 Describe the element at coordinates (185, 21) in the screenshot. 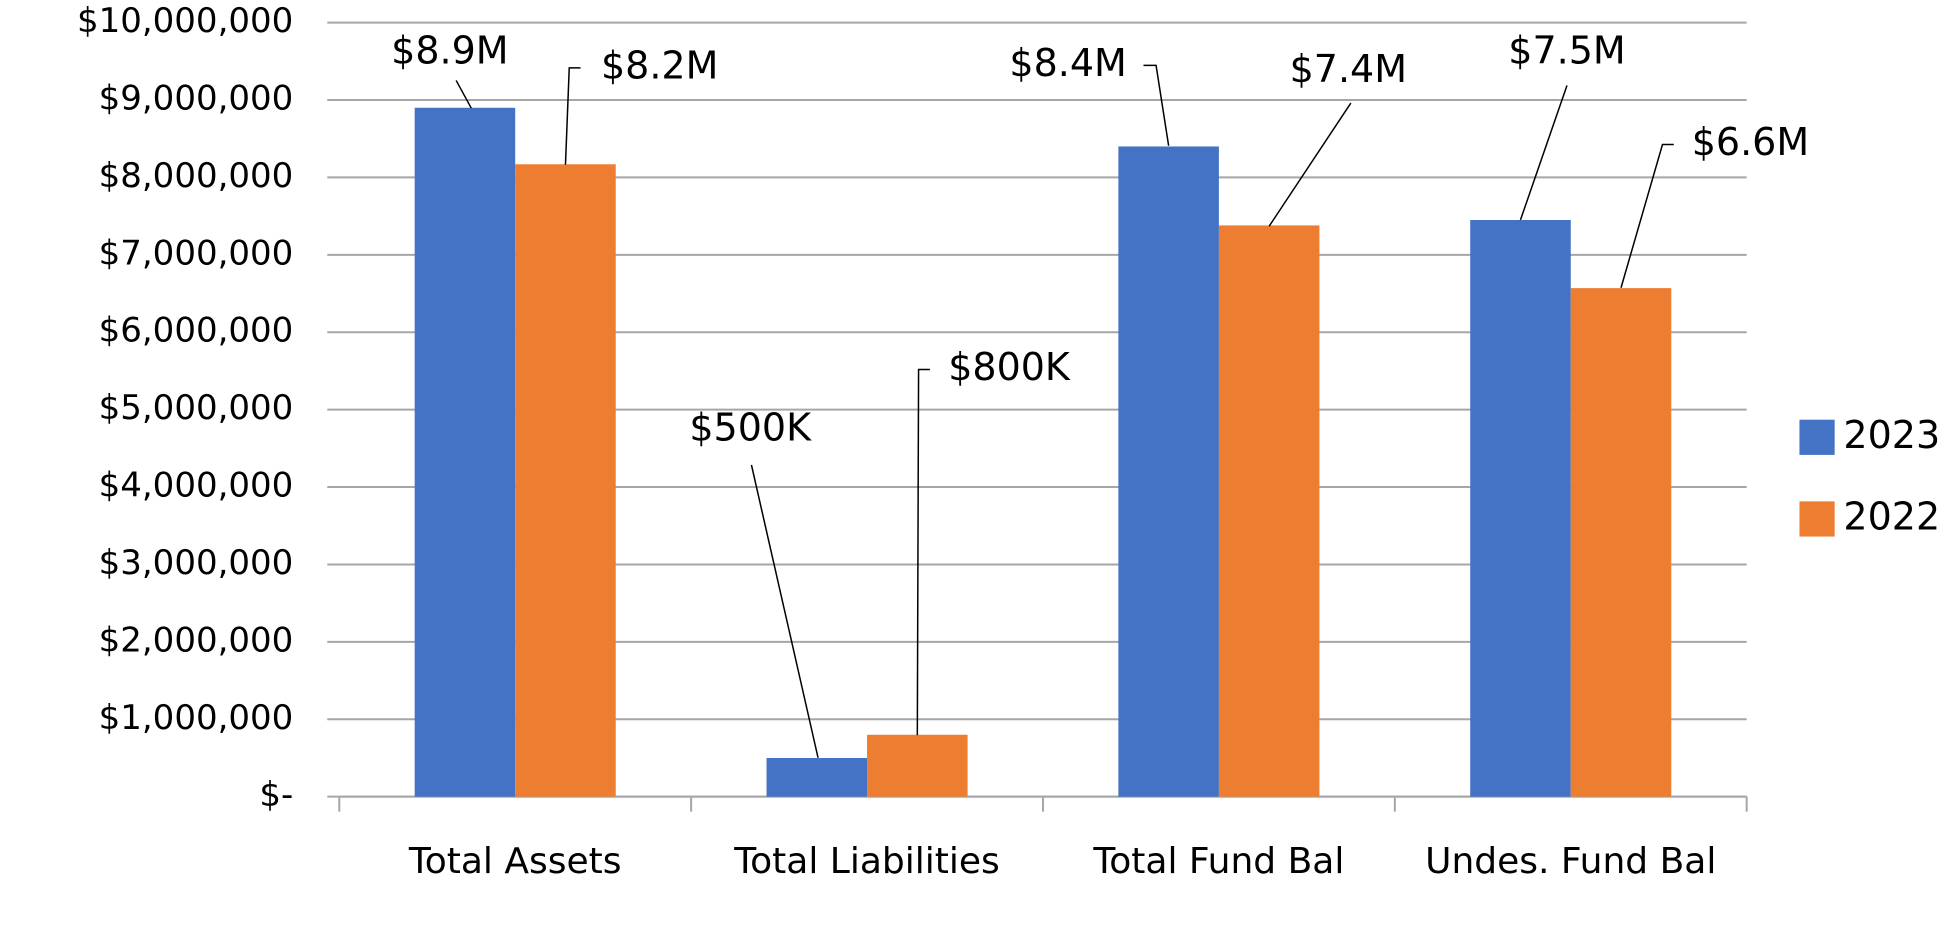

I see `y-tick-label: $10,000,000` at that location.